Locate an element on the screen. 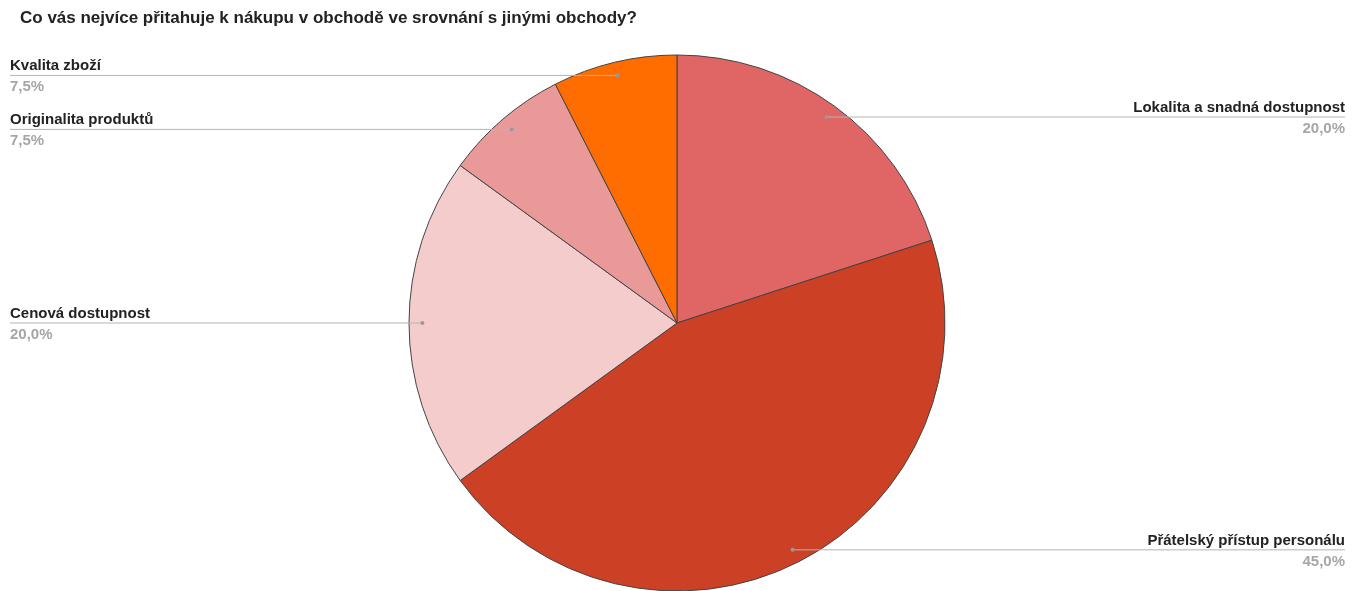 Image resolution: width=1362 pixels, height=591 pixels. chart-title: Co vás nejvíce přitahuje k nákupu v obchodě ve srovnání s jinými obchody? is located at coordinates (328, 18).